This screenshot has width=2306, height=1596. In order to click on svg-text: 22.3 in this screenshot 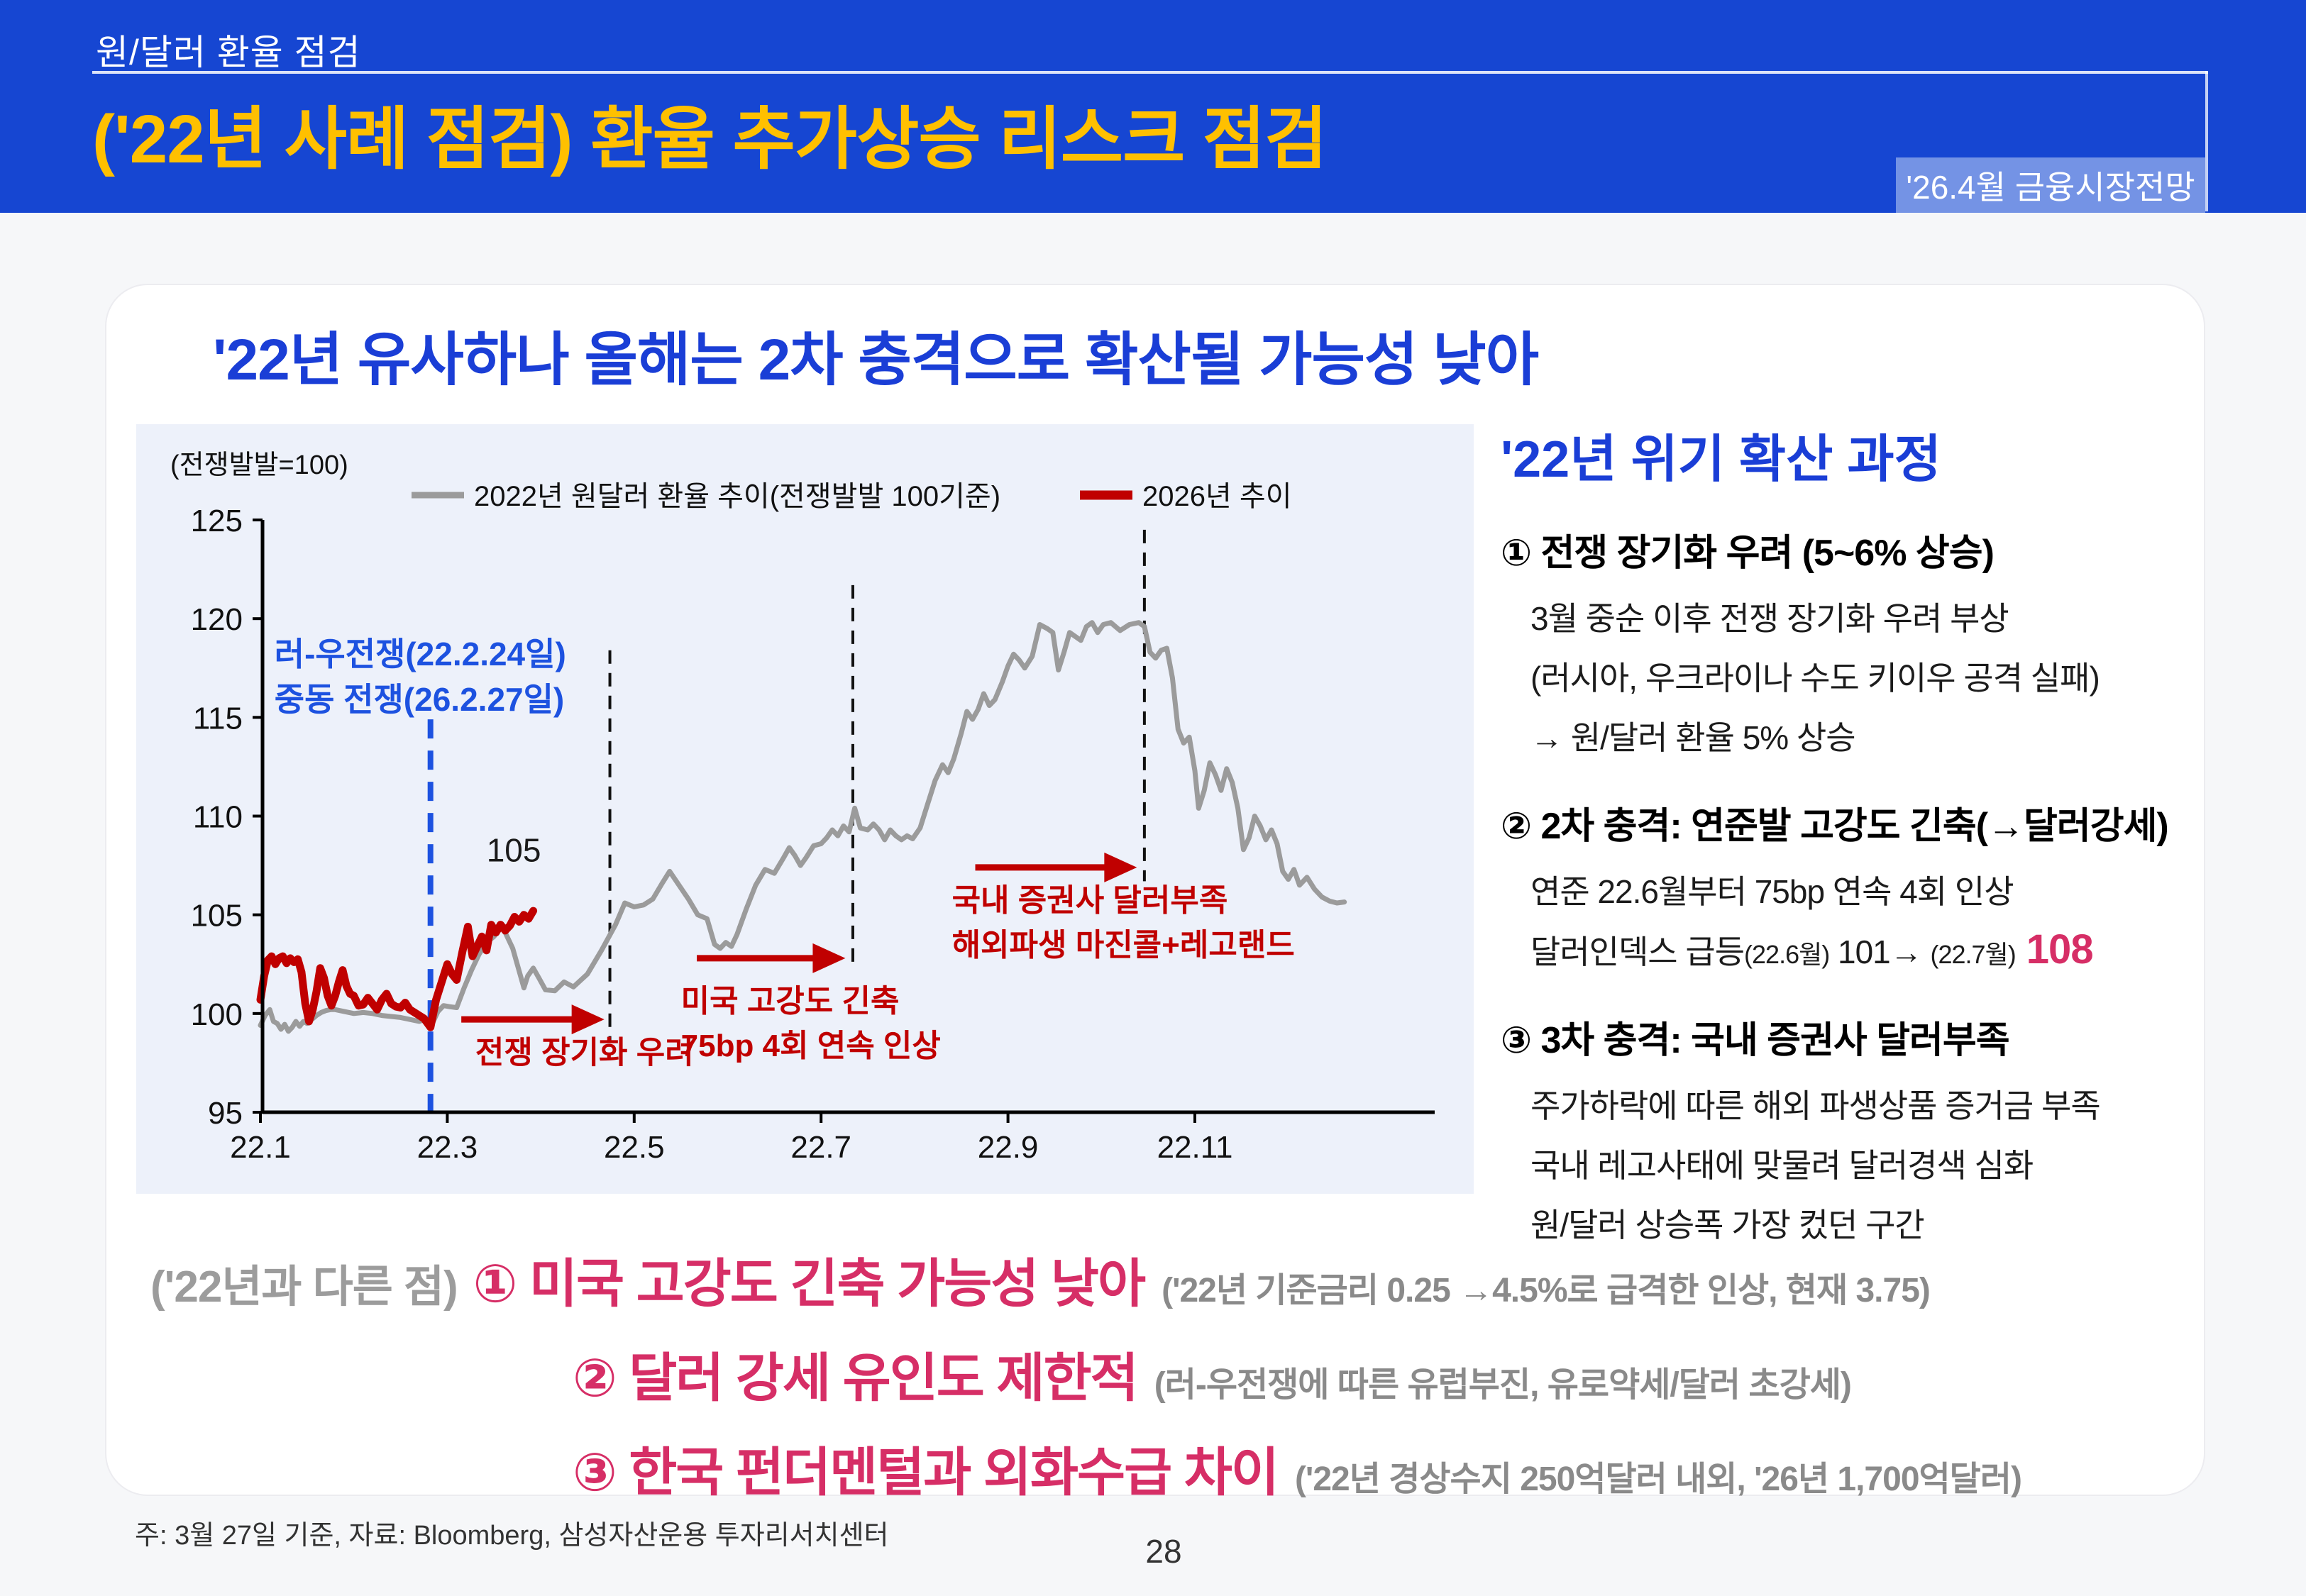, I will do `click(447, 1147)`.